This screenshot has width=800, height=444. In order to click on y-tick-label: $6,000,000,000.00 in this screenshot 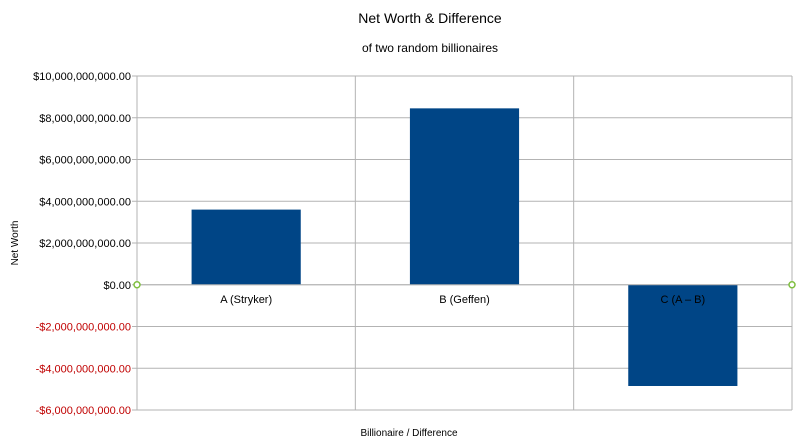, I will do `click(85, 161)`.